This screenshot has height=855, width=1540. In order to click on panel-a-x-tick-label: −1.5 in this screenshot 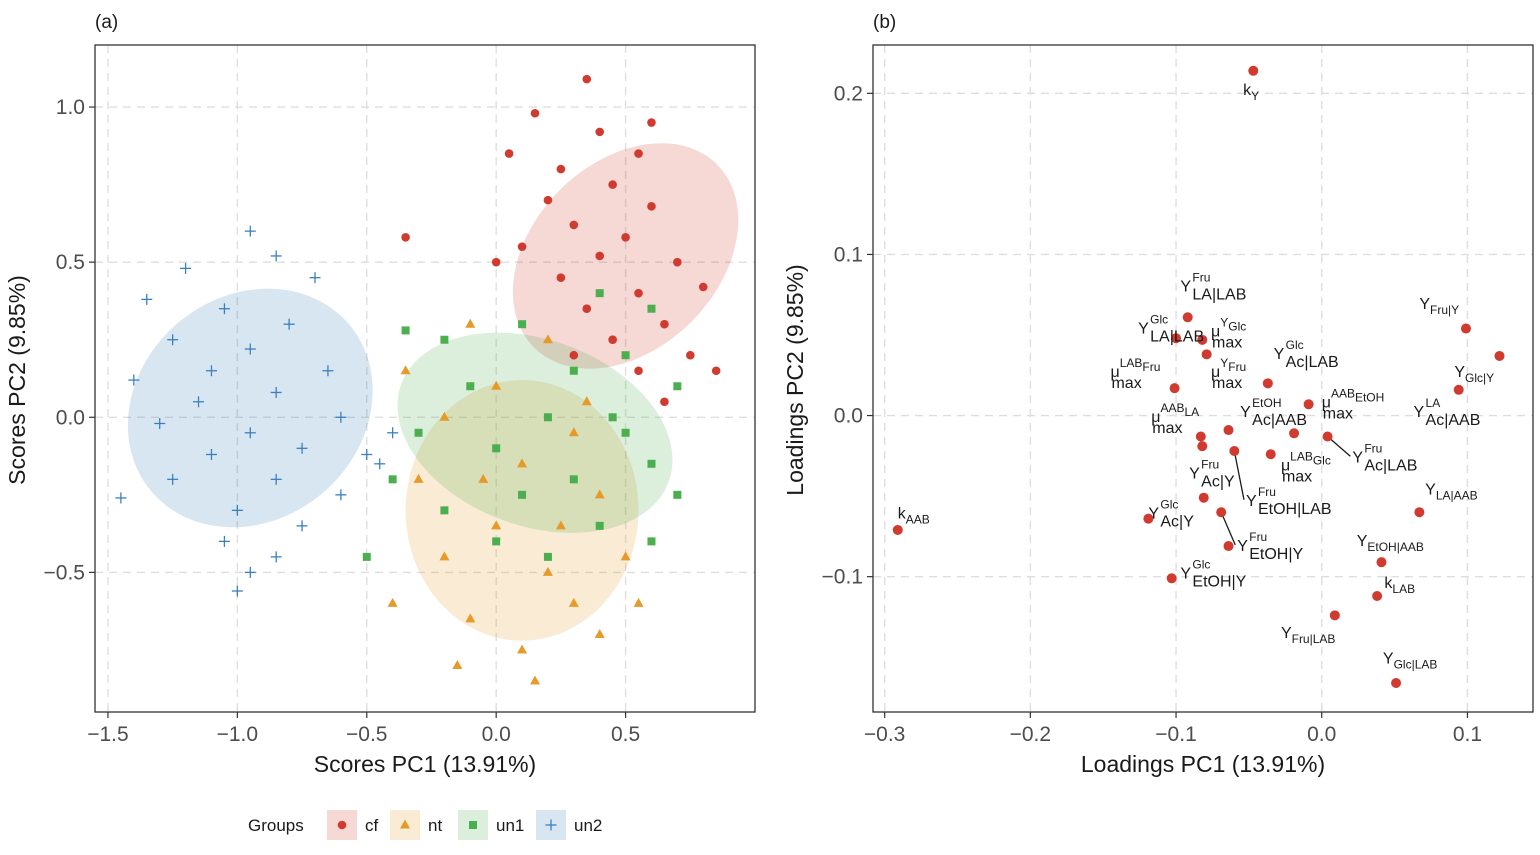, I will do `click(107, 734)`.